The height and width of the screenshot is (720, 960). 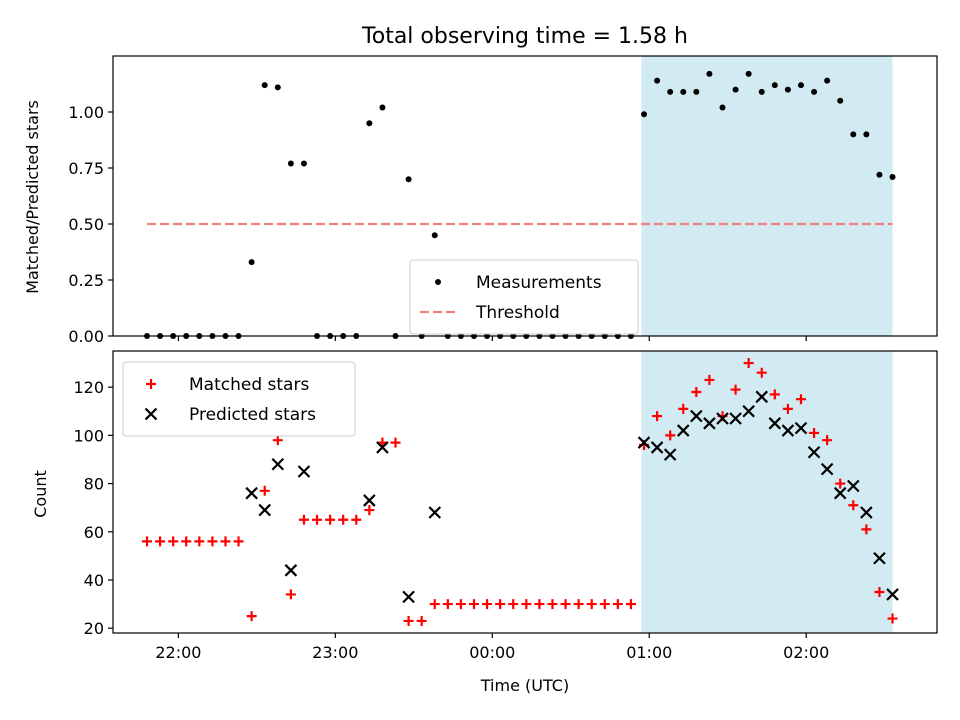 What do you see at coordinates (88, 435) in the screenshot?
I see `y-tick-label: 100` at bounding box center [88, 435].